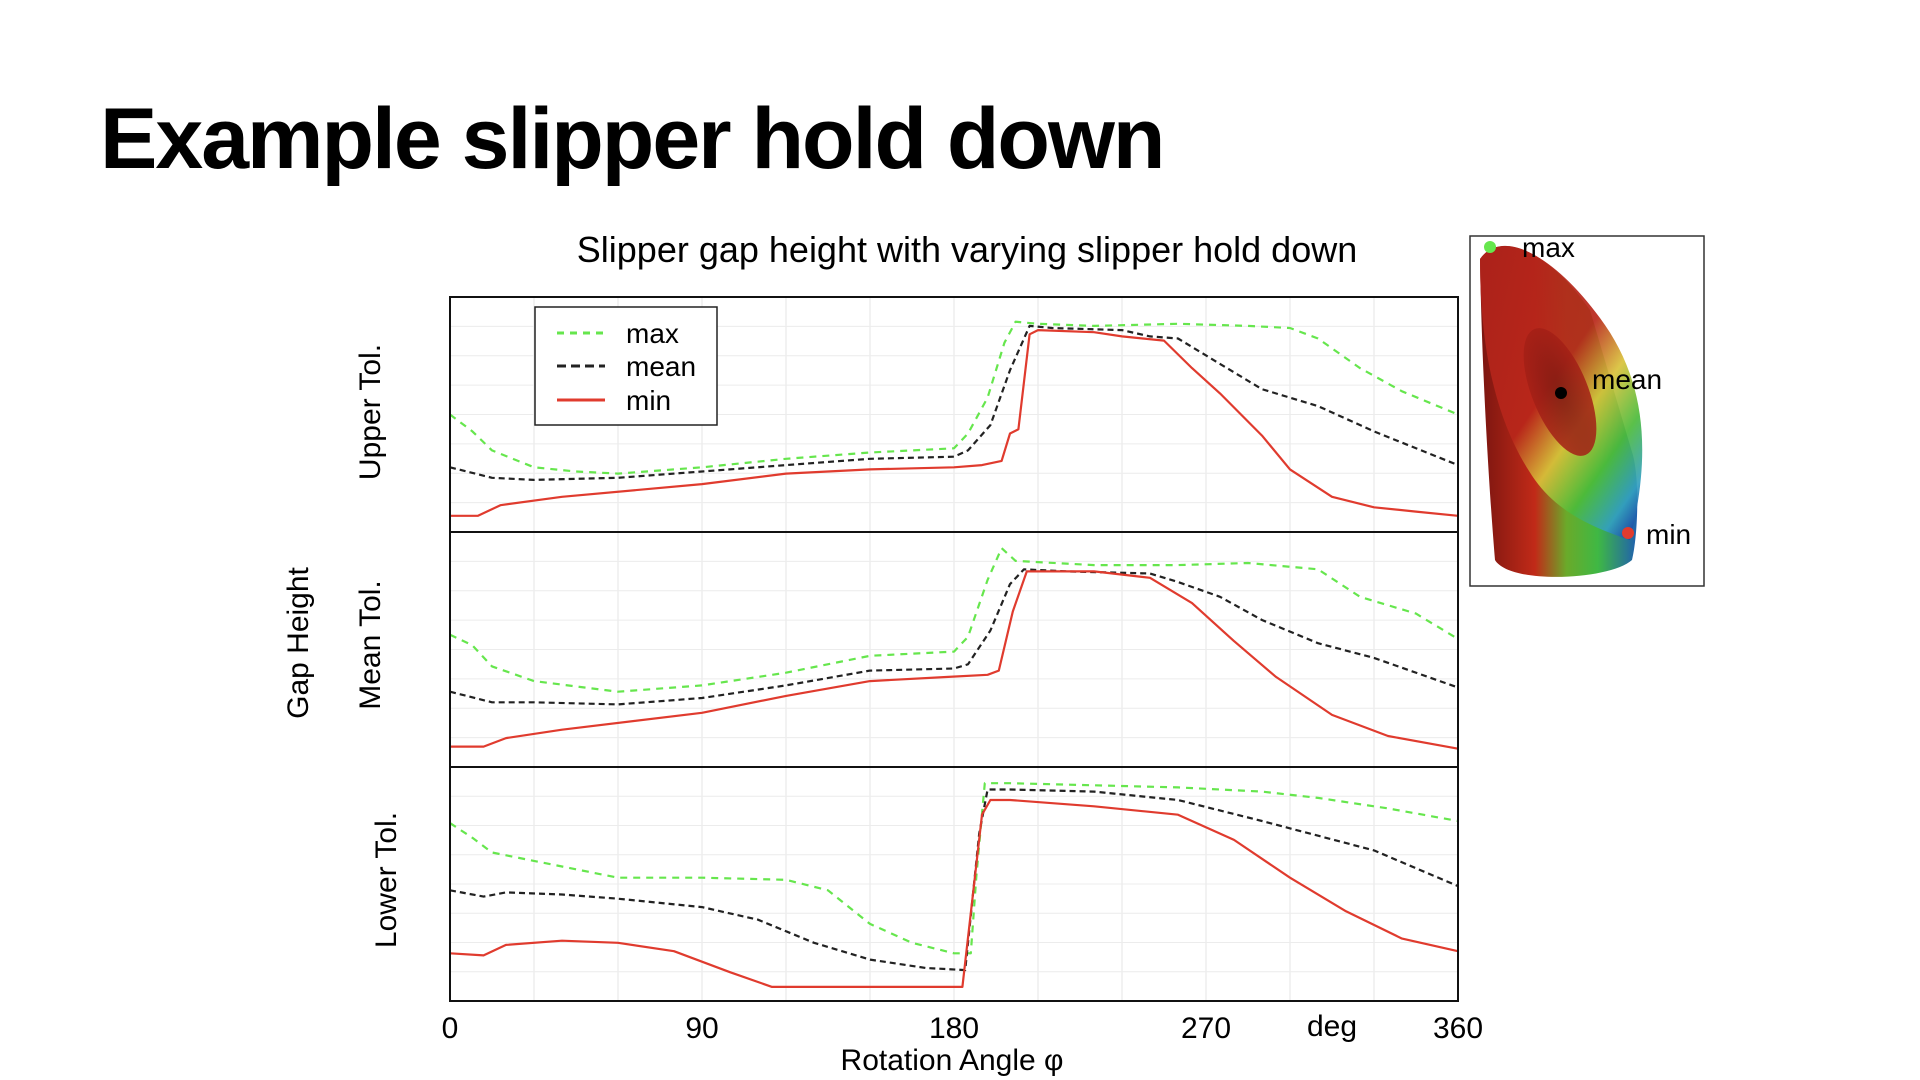  Describe the element at coordinates (1206, 1028) in the screenshot. I see `x-tick-label: 270` at that location.